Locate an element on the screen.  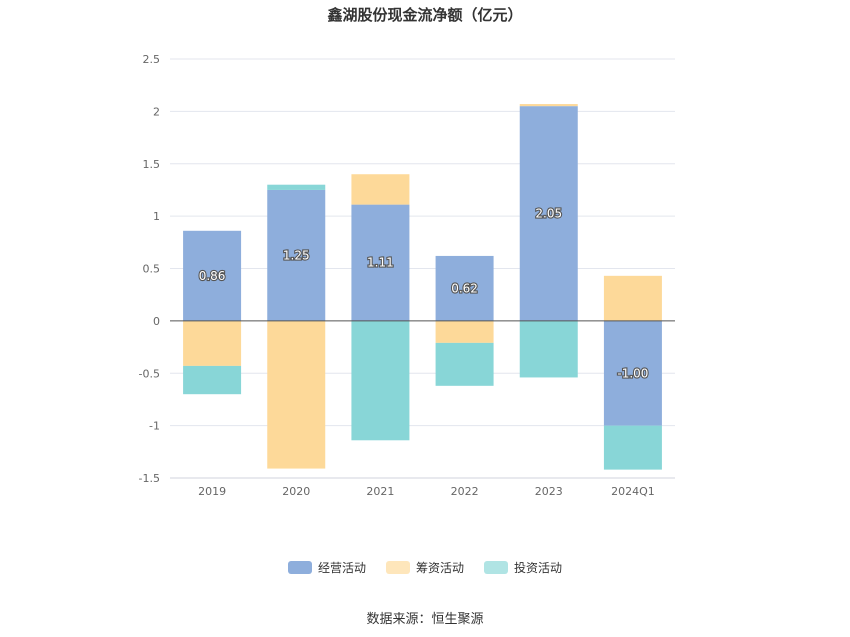
data-label: 0.62 is located at coordinates (464, 288).